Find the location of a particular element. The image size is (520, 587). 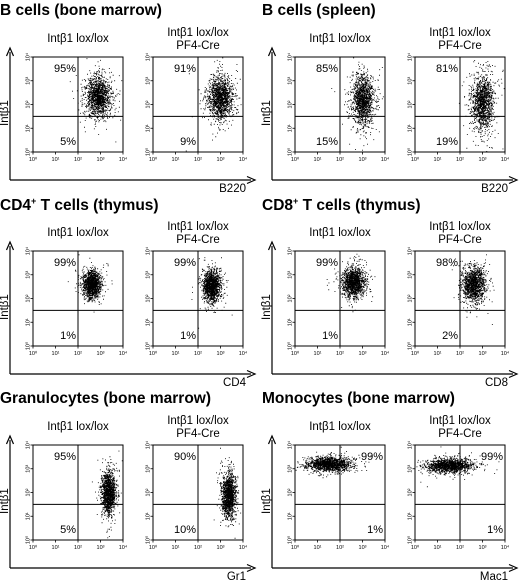

title-main: CD4 is located at coordinates (16, 206).